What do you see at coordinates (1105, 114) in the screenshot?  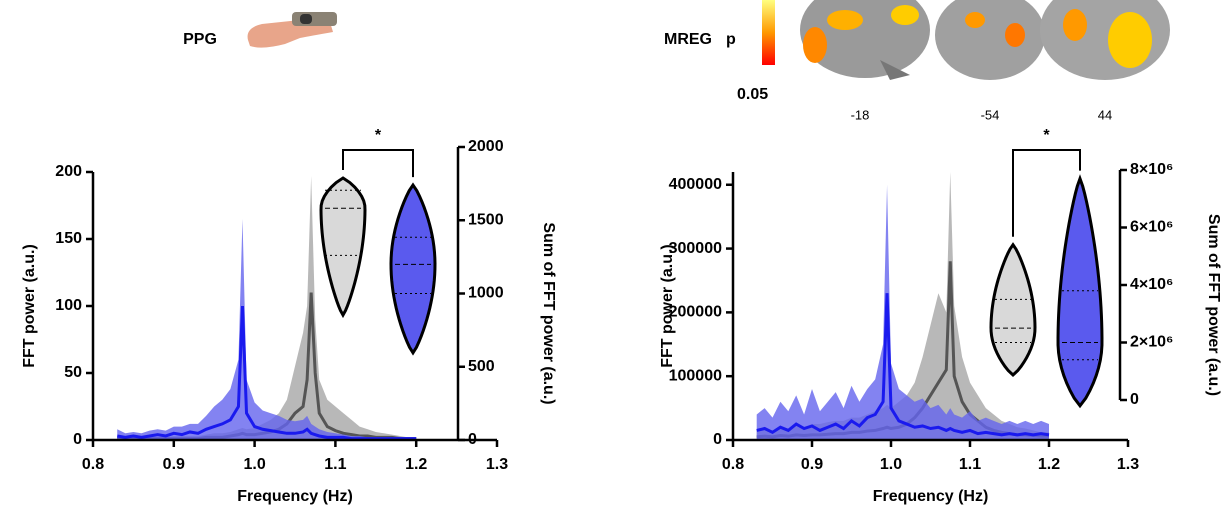 I see `slice-label: 44` at bounding box center [1105, 114].